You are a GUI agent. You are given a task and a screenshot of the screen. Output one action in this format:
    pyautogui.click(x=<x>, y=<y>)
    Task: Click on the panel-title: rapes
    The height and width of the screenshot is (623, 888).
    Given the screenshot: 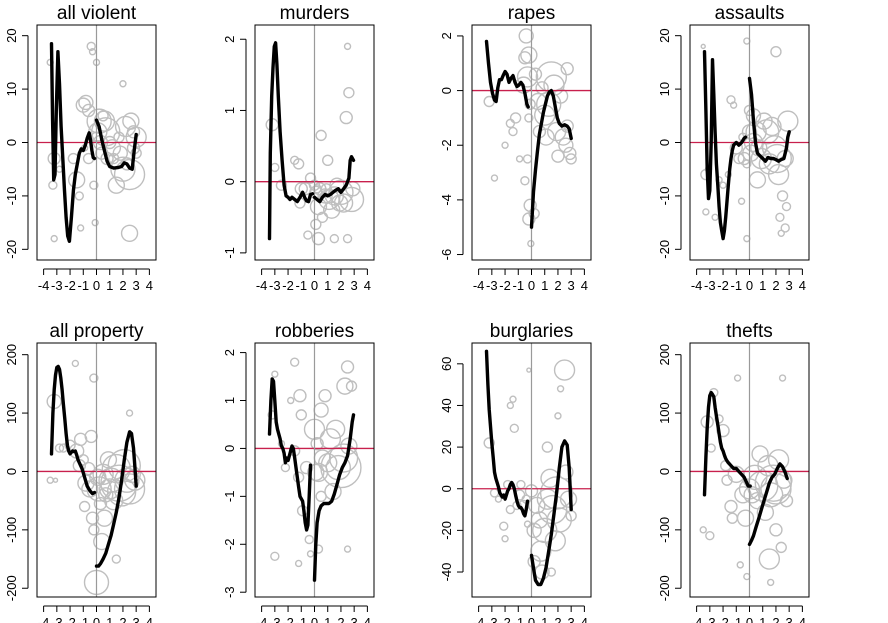 What is the action you would take?
    pyautogui.click(x=532, y=13)
    